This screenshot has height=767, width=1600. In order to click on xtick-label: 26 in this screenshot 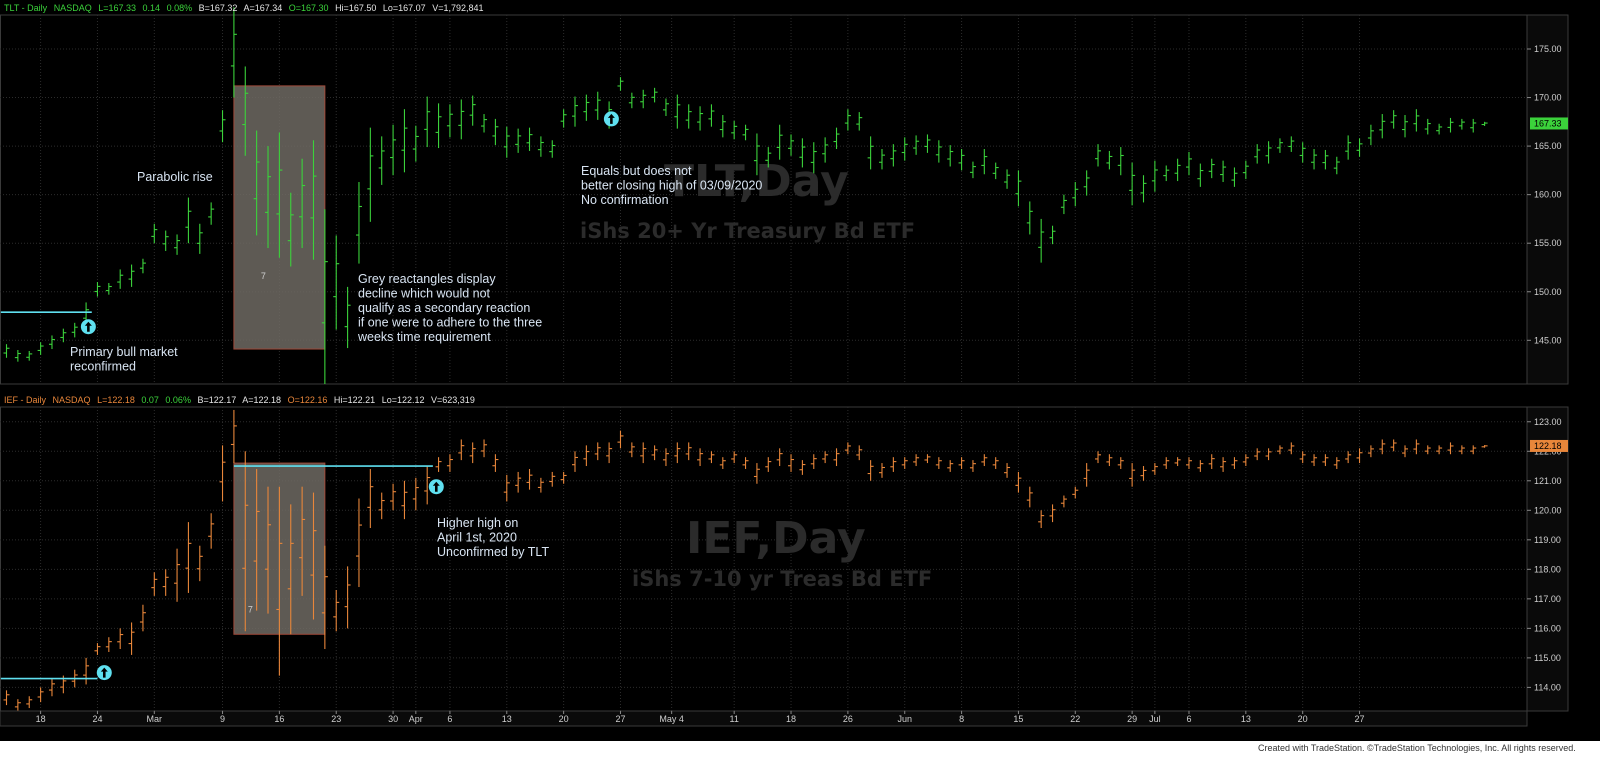, I will do `click(848, 719)`.